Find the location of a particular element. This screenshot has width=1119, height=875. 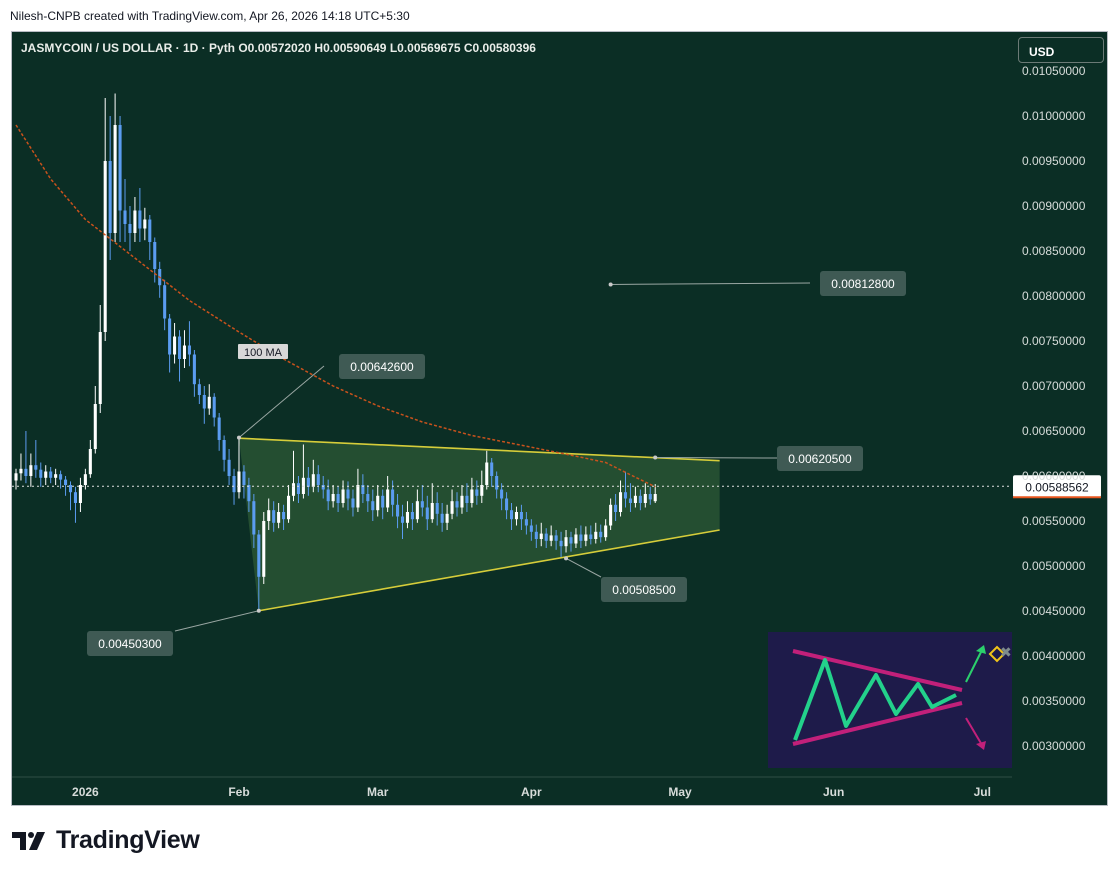

x-tick-label: Apr is located at coordinates (531, 792).